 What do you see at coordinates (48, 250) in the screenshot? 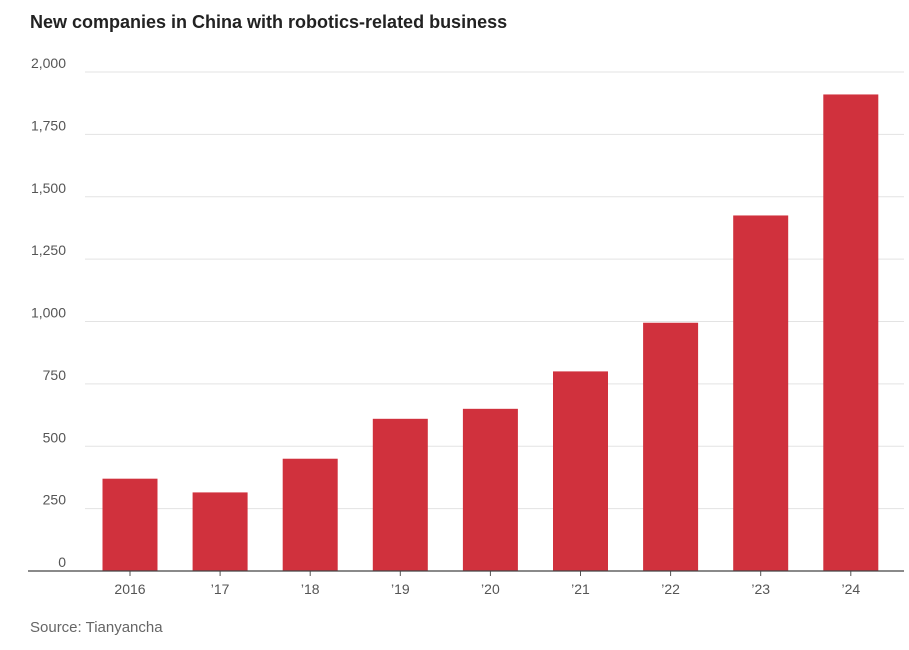
I see `y-tick-label: 1,250` at bounding box center [48, 250].